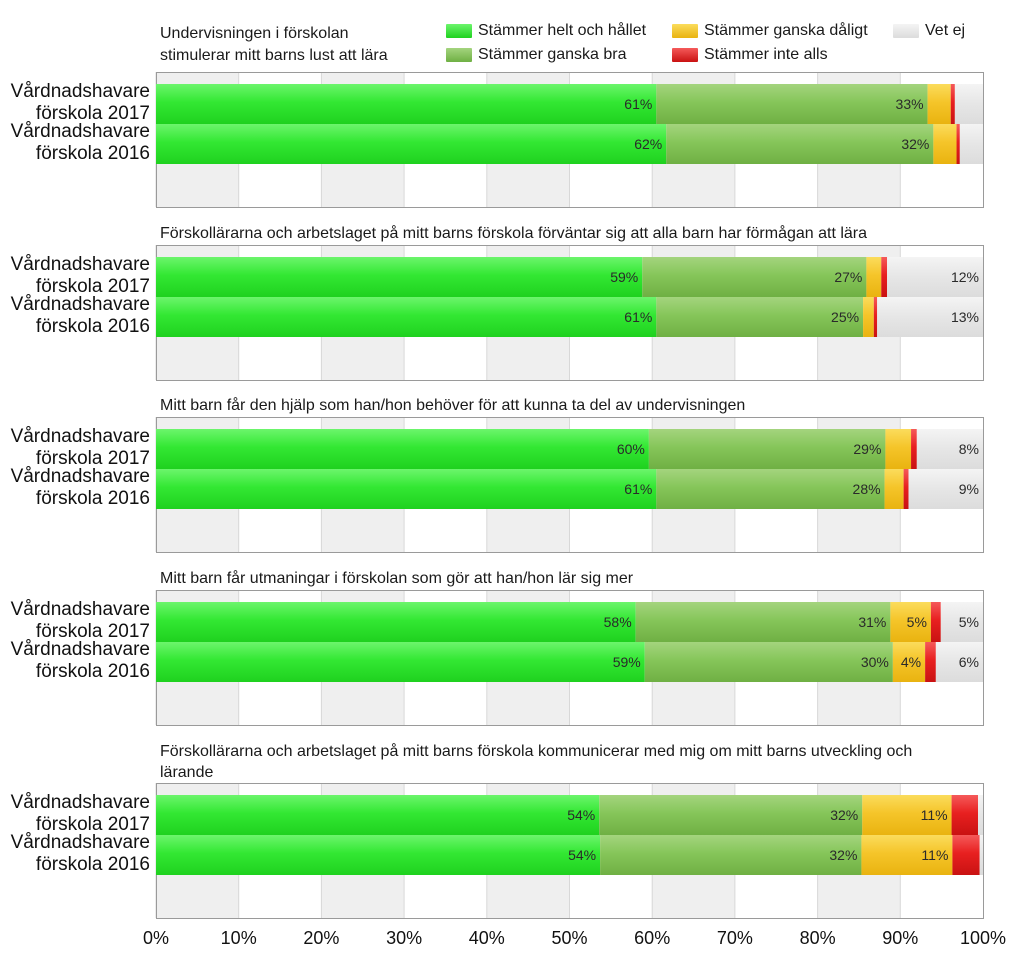  I want to click on legend-item: Stämmer ganska bra, so click(536, 55).